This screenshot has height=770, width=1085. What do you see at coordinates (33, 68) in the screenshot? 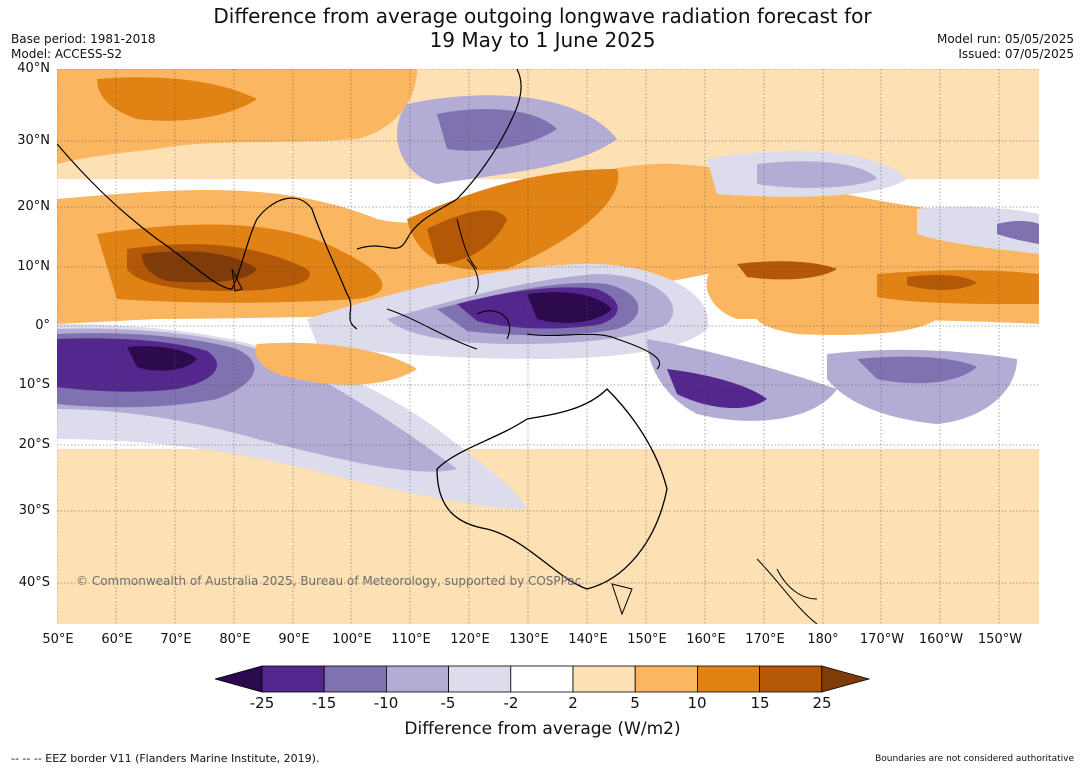
I see `lat-label-40n: 40°N` at bounding box center [33, 68].